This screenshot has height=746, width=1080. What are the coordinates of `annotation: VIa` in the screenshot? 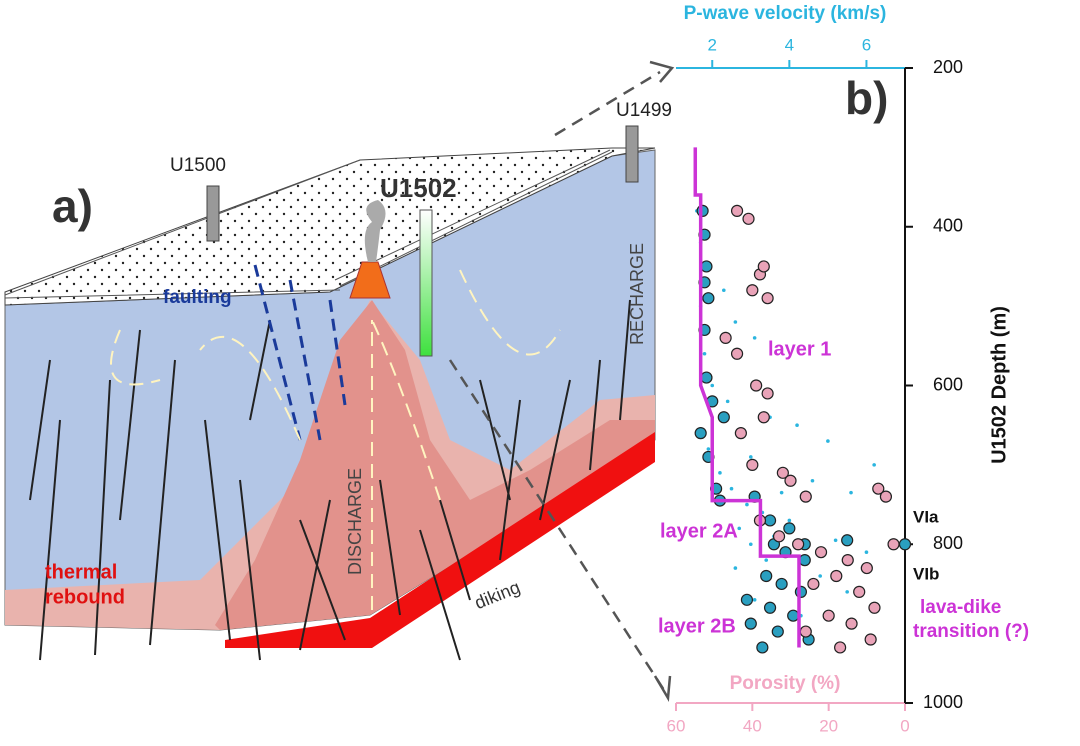 It's located at (926, 516).